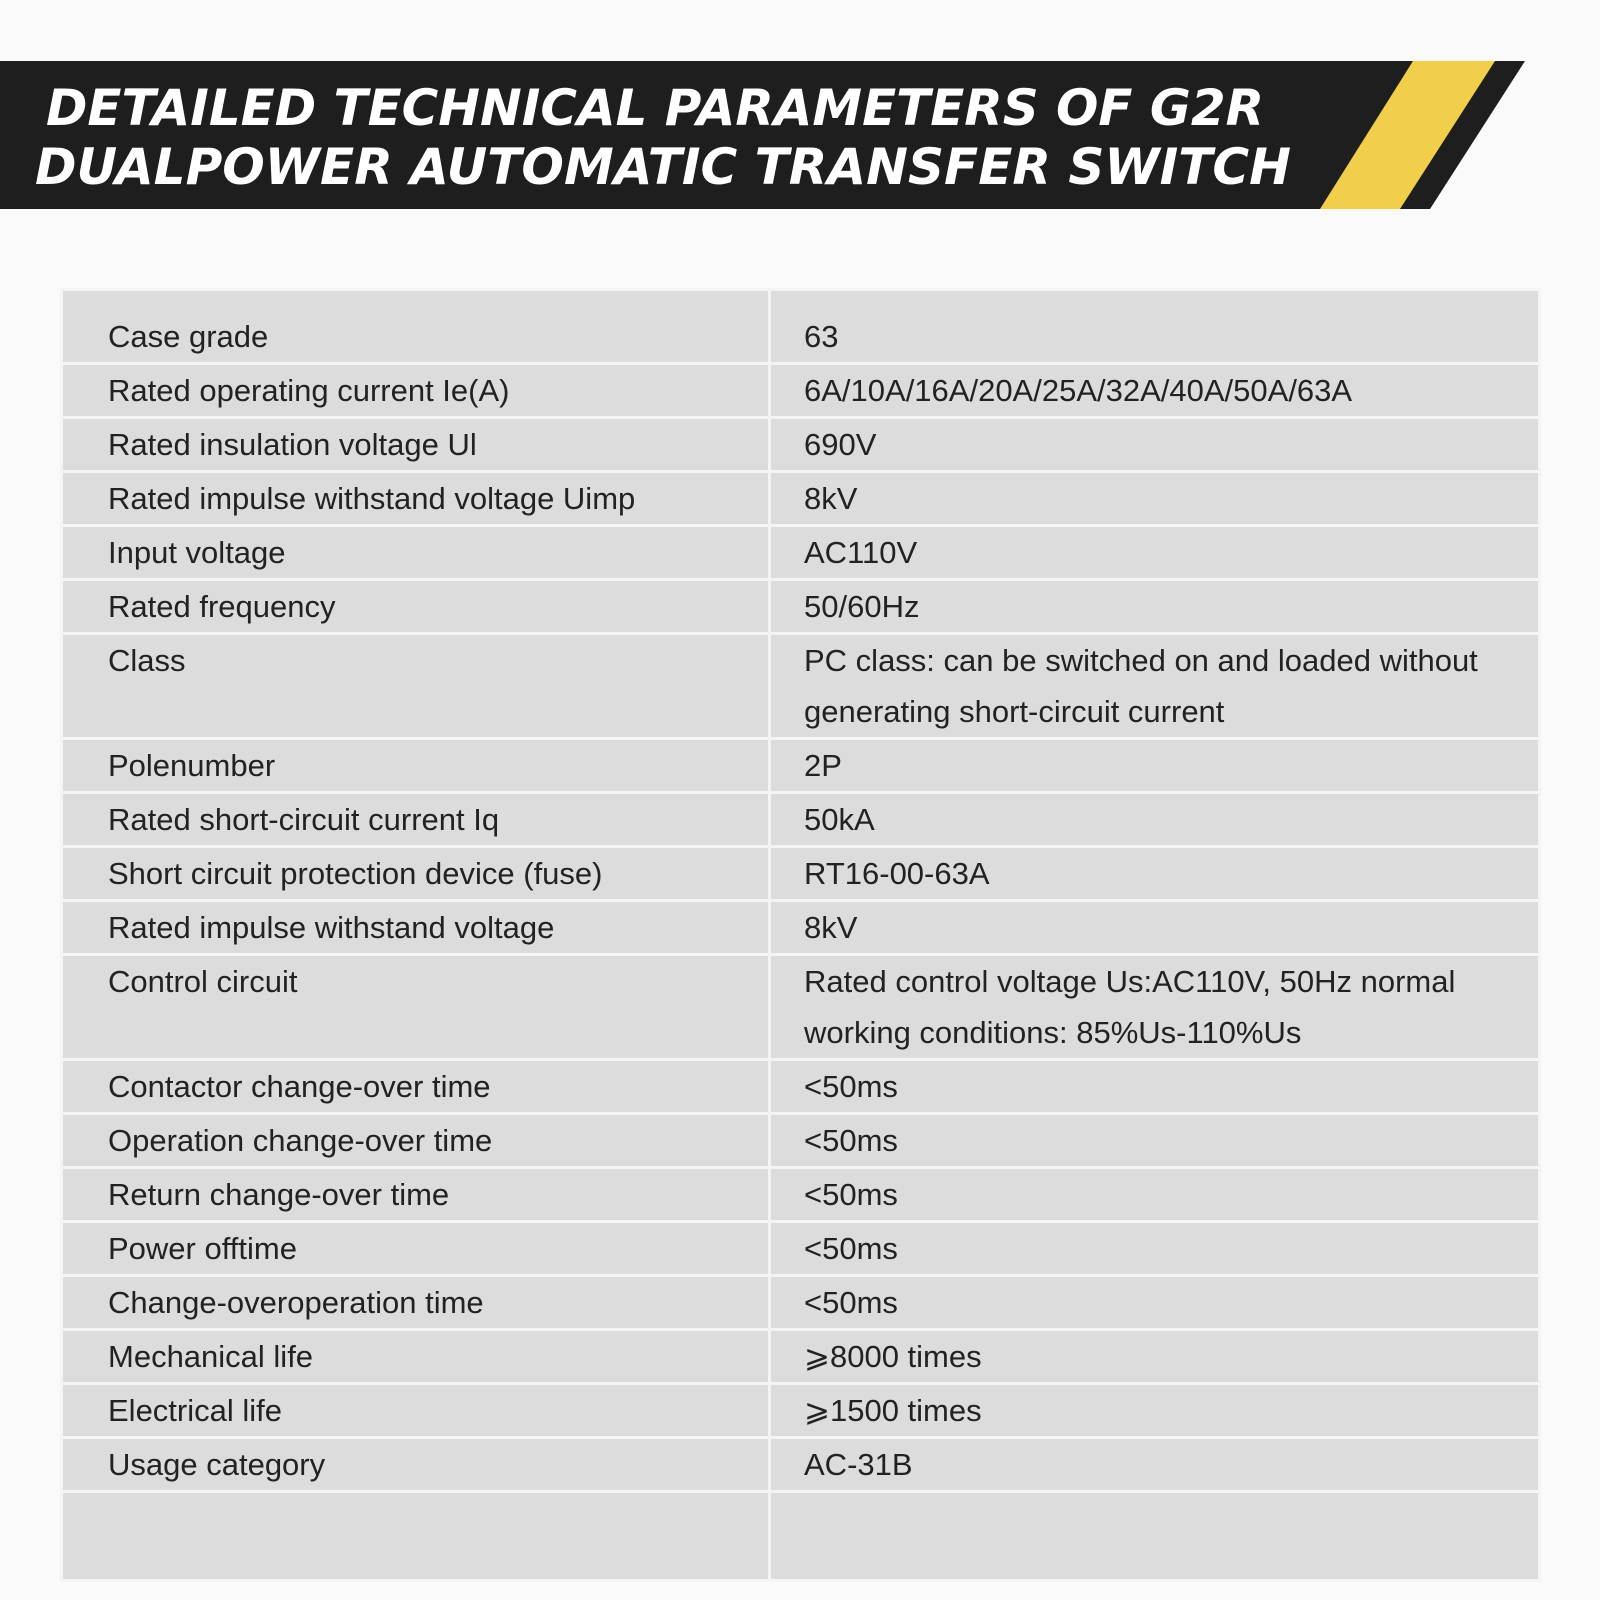 The height and width of the screenshot is (1600, 1600). Describe the element at coordinates (415, 552) in the screenshot. I see `parameter-name: Input voltage` at that location.